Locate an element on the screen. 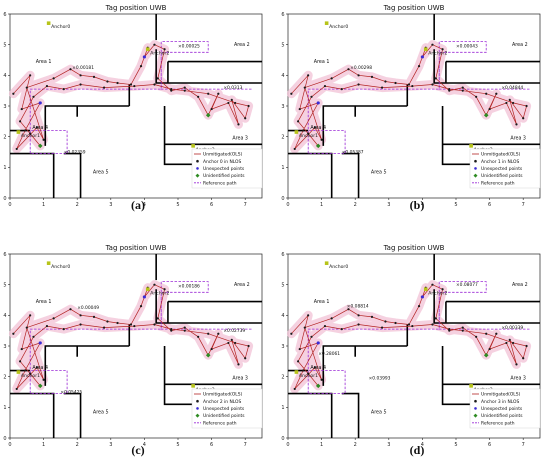  anchor-label: Anchor0 is located at coordinates (338, 27).